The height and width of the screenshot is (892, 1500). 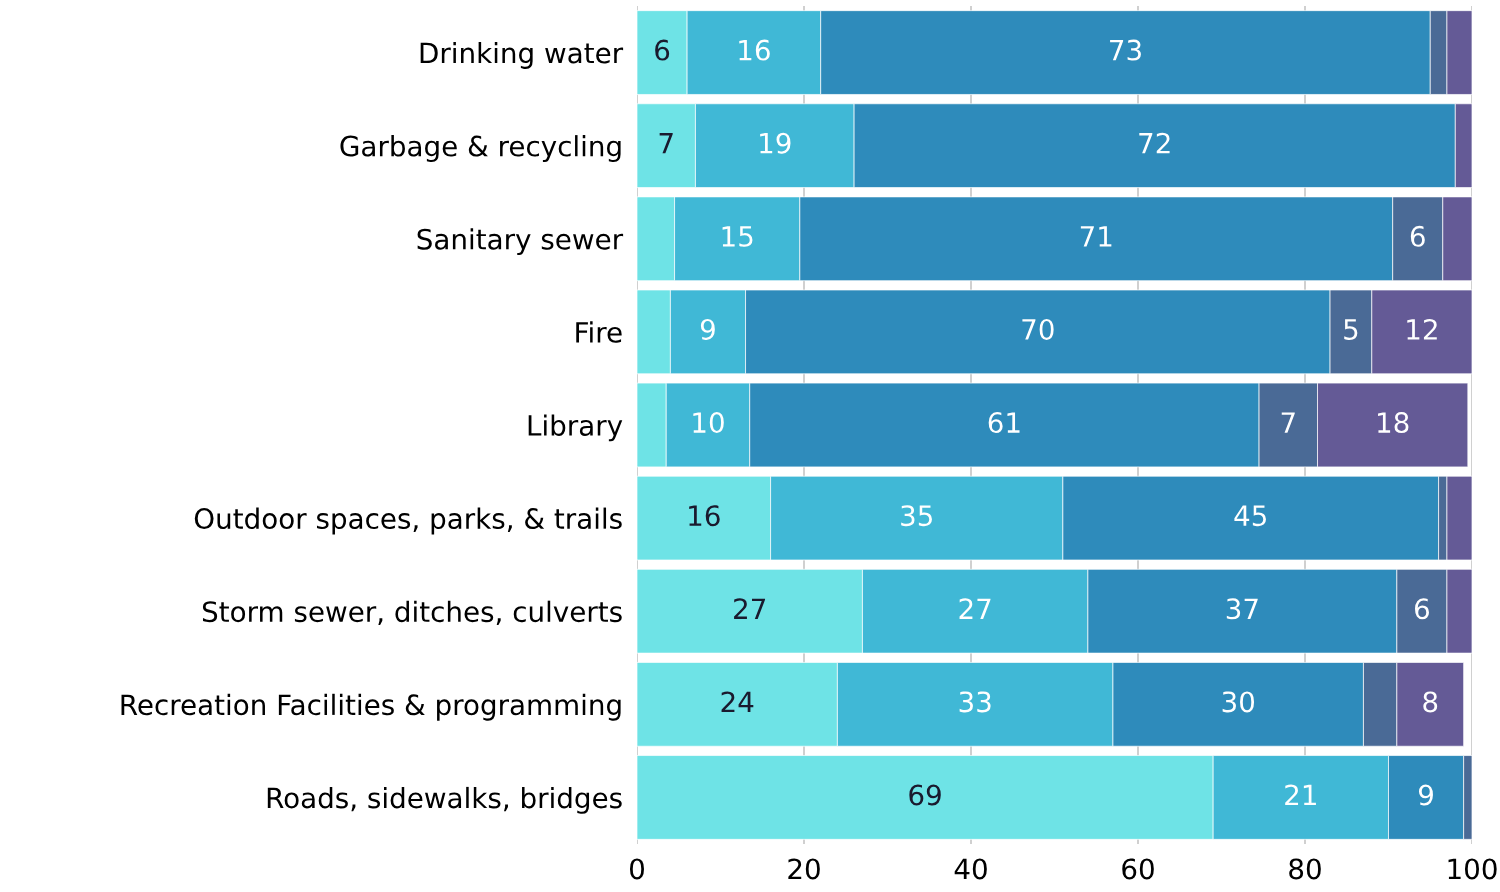 I want to click on y-tick-label: Drinking water, so click(x=522, y=55).